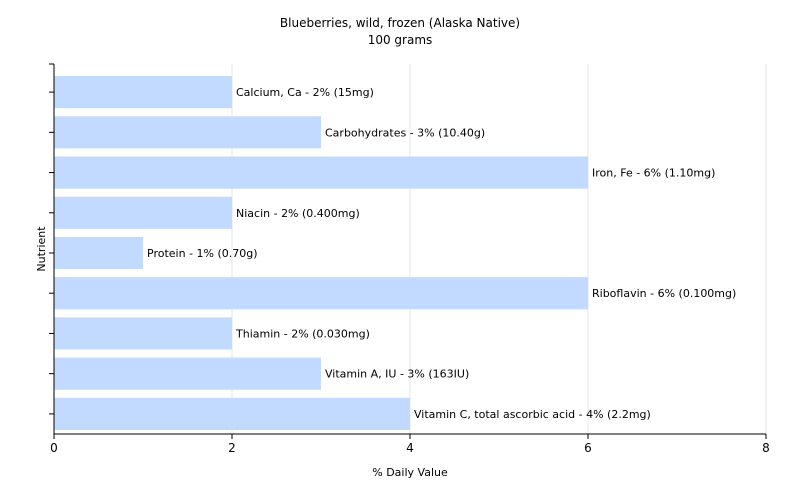 Image resolution: width=800 pixels, height=500 pixels. What do you see at coordinates (305, 92) in the screenshot?
I see `bar-label: Calcium, Ca - 2% (15mg)` at bounding box center [305, 92].